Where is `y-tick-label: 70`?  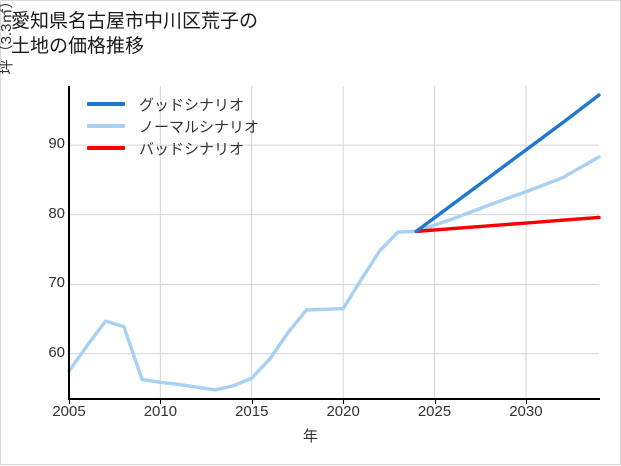 y-tick-label: 70 is located at coordinates (56, 283).